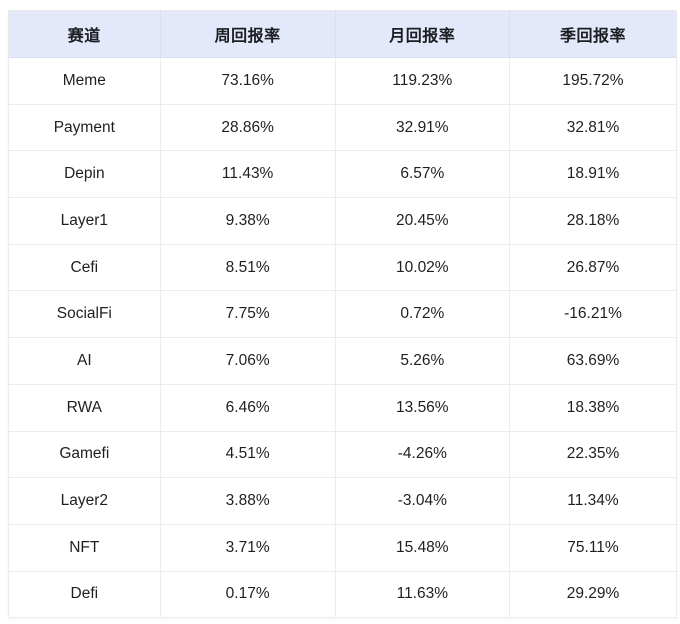  What do you see at coordinates (593, 407) in the screenshot?
I see `quarterly-return-cell: 18.38%` at bounding box center [593, 407].